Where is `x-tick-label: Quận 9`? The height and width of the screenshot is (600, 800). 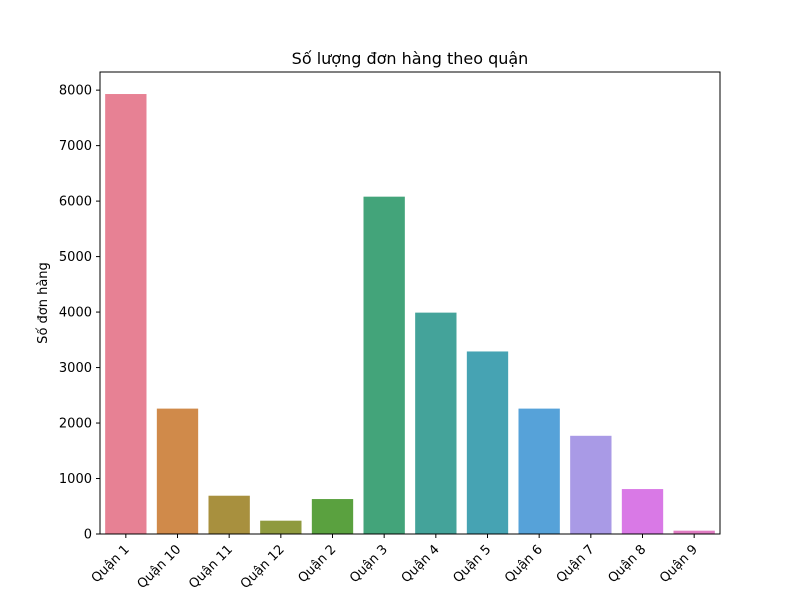
x-tick-label: Quận 9 is located at coordinates (679, 564).